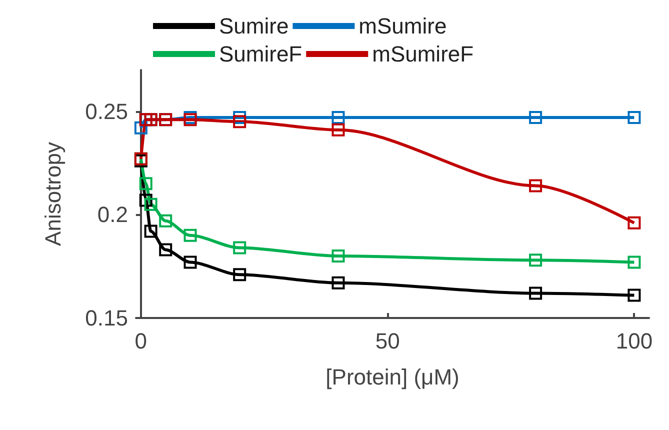  I want to click on x-tick-label: 50, so click(387, 341).